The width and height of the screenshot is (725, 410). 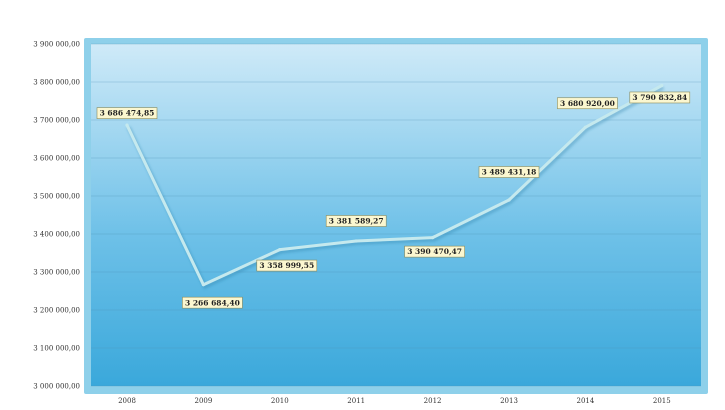 I want to click on data-label-text: 3 790 832,84, so click(x=659, y=97).